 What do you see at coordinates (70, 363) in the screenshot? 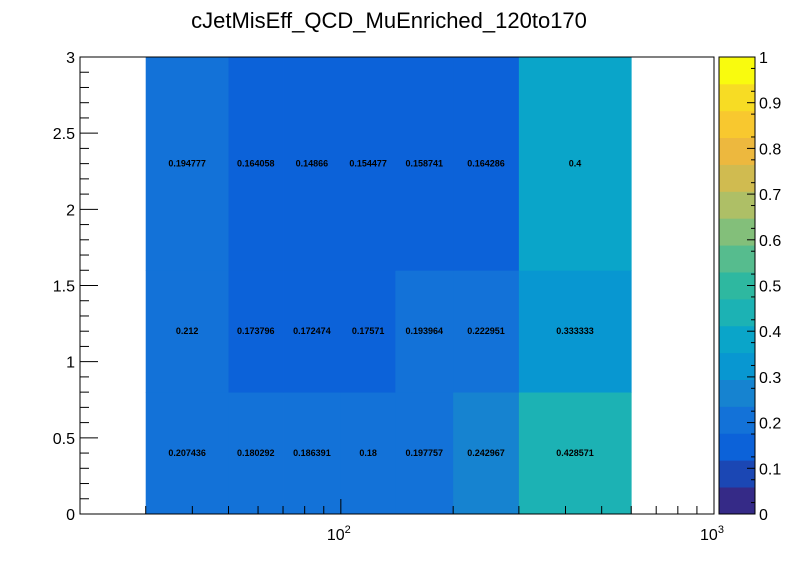
I see `y-tick-label: 1` at bounding box center [70, 363].